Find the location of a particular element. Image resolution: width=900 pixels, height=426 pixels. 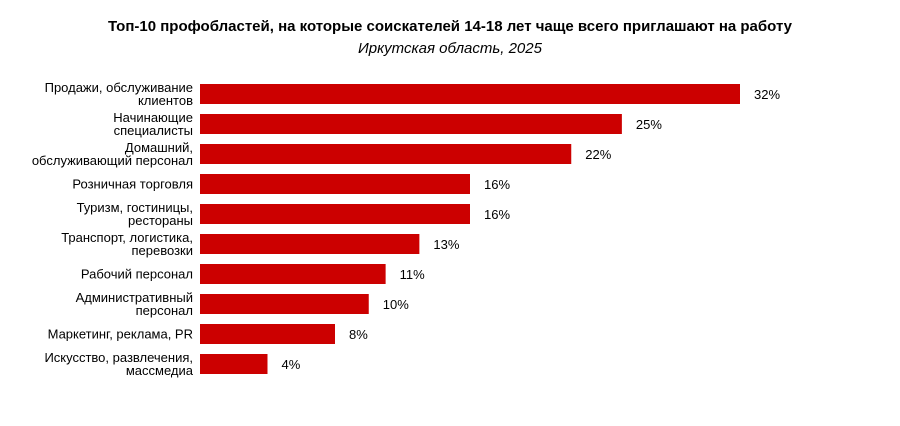

value-label-2: 25% is located at coordinates (649, 124).